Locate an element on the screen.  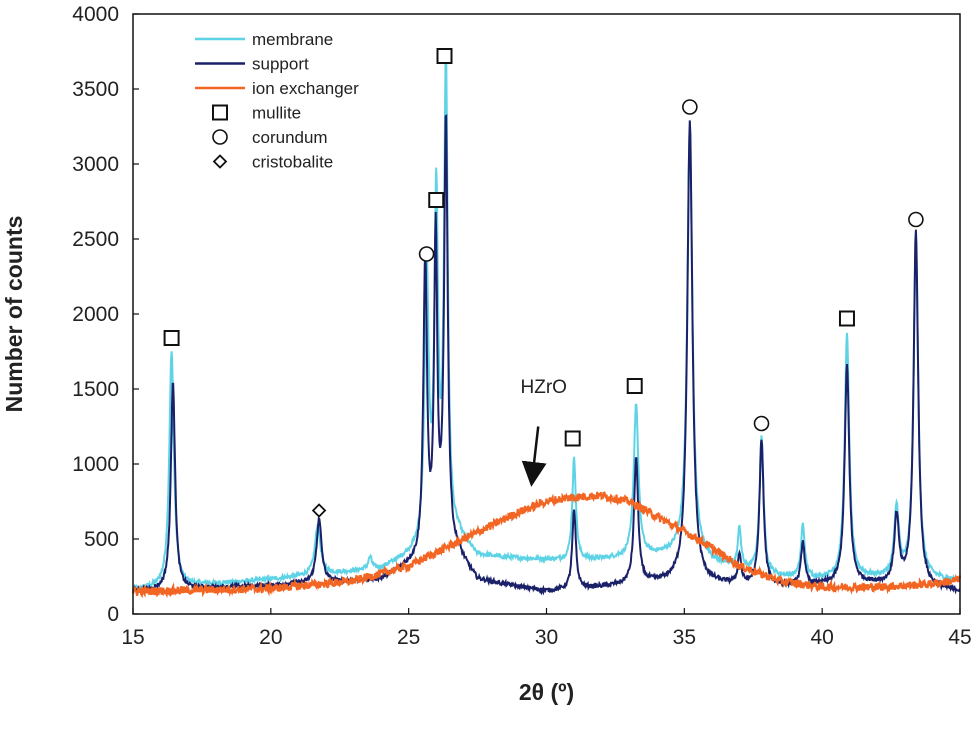
y-axis-title: Number of counts is located at coordinates (14, 314).